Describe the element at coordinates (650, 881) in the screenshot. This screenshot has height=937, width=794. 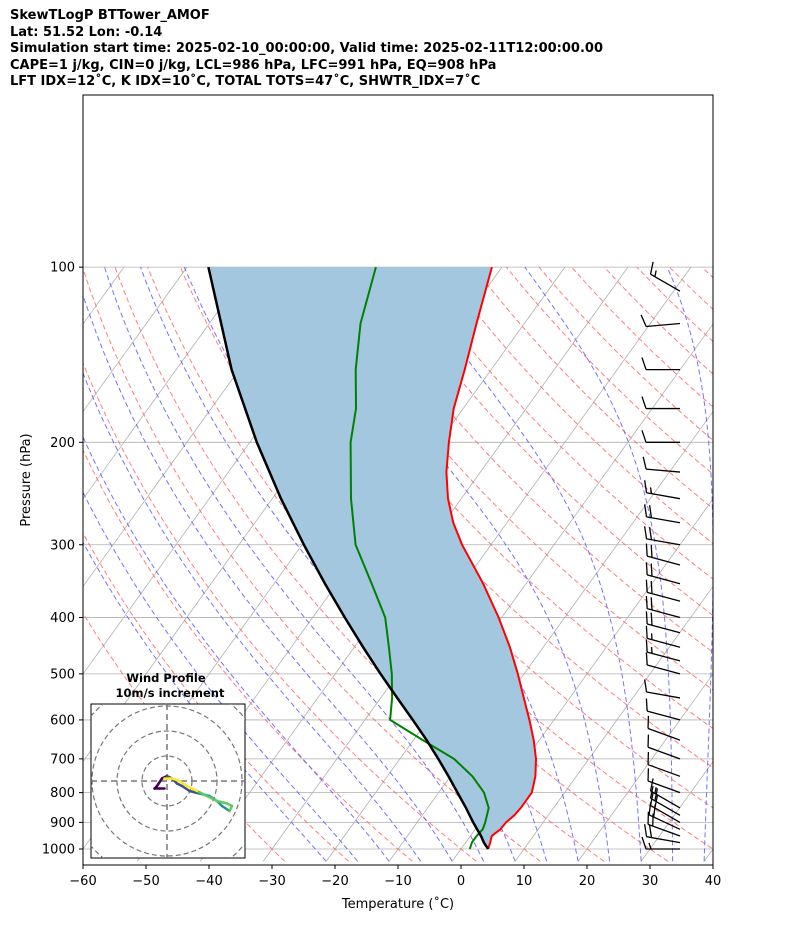
I see `x-tick-label: 30` at that location.